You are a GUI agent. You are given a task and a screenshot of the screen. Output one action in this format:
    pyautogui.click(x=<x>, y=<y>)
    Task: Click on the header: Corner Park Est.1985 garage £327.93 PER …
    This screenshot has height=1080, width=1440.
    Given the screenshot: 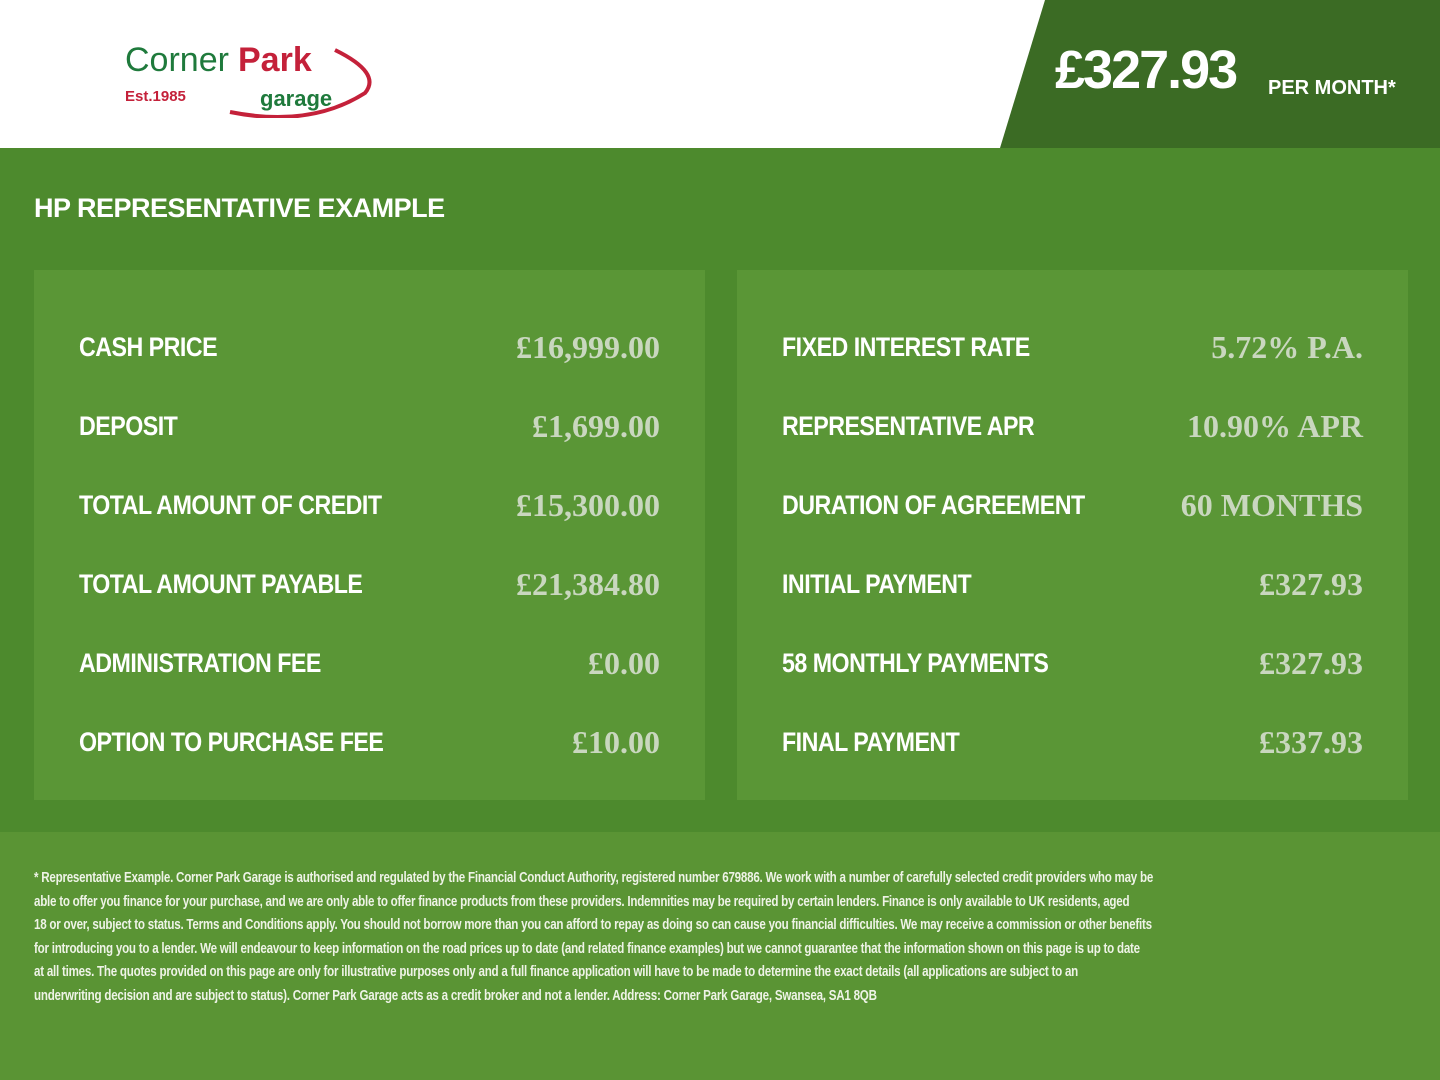 What is the action you would take?
    pyautogui.click(x=720, y=74)
    